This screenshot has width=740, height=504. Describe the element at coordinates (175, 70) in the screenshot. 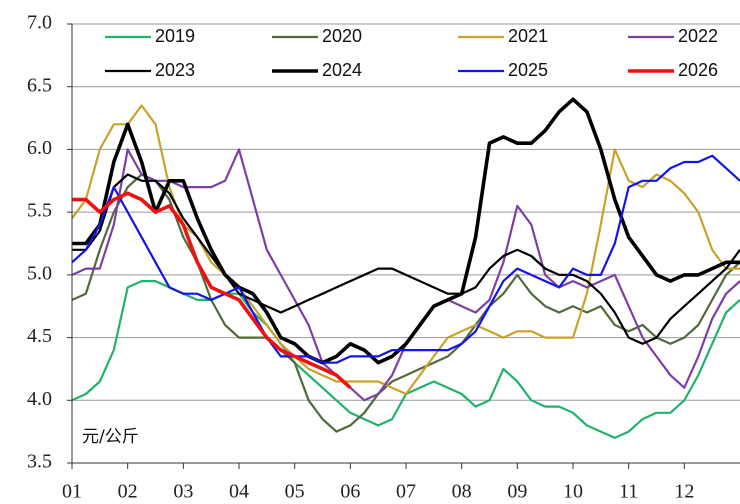

I see `legend-label: 2023` at that location.